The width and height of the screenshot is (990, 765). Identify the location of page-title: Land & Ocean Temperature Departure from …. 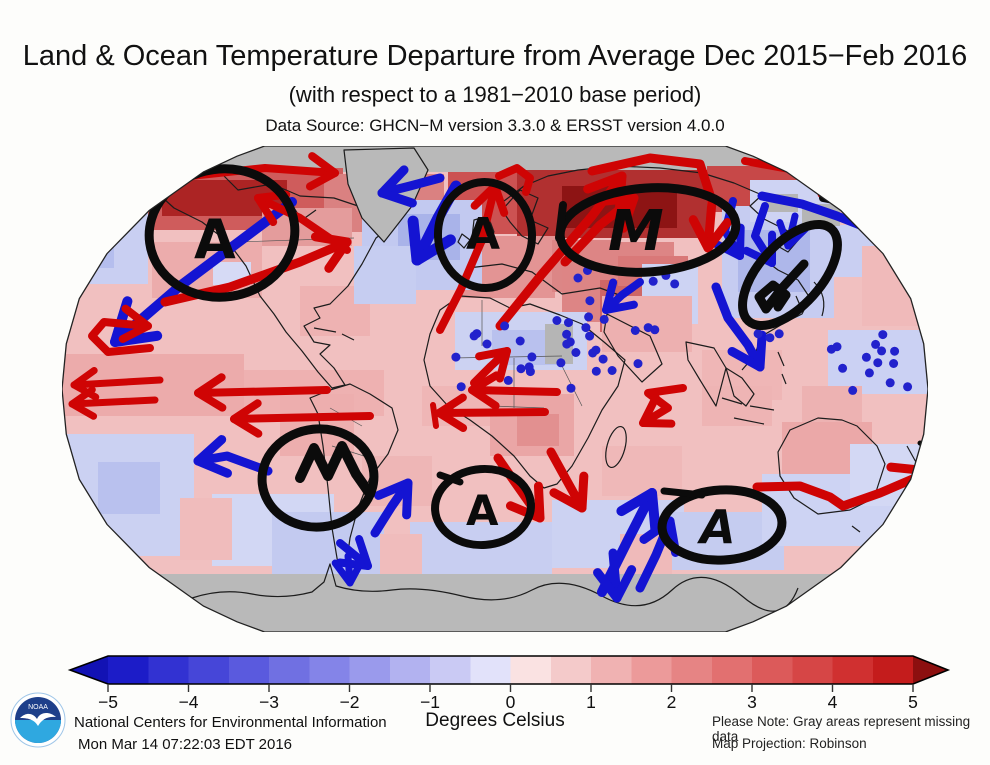
(495, 56).